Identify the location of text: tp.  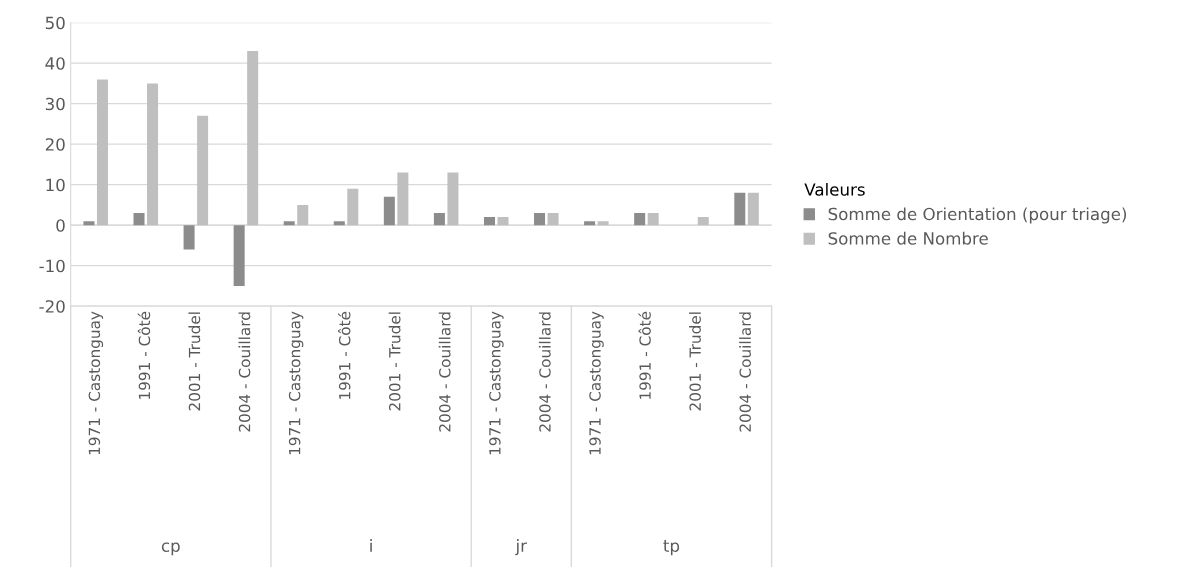
(671, 548).